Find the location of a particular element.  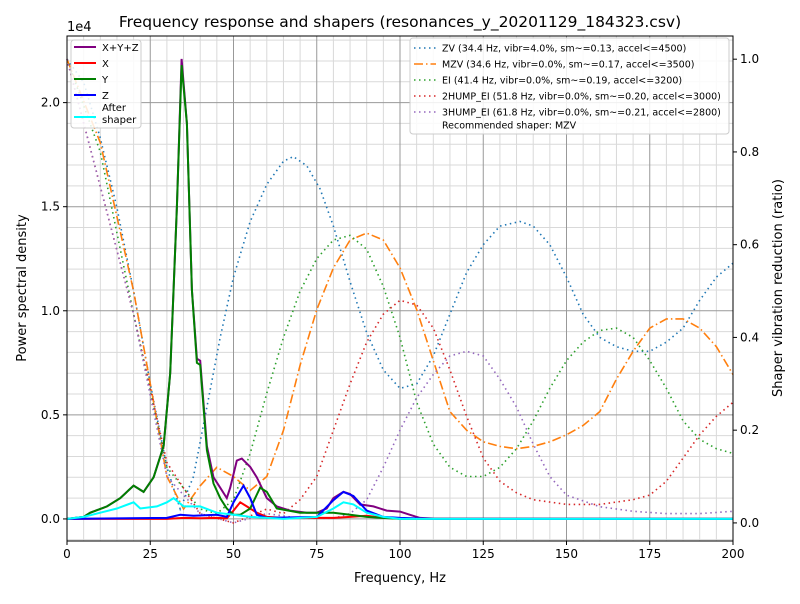

y-axis-right-label: Shaper vibration reduction (ratio) is located at coordinates (778, 288).